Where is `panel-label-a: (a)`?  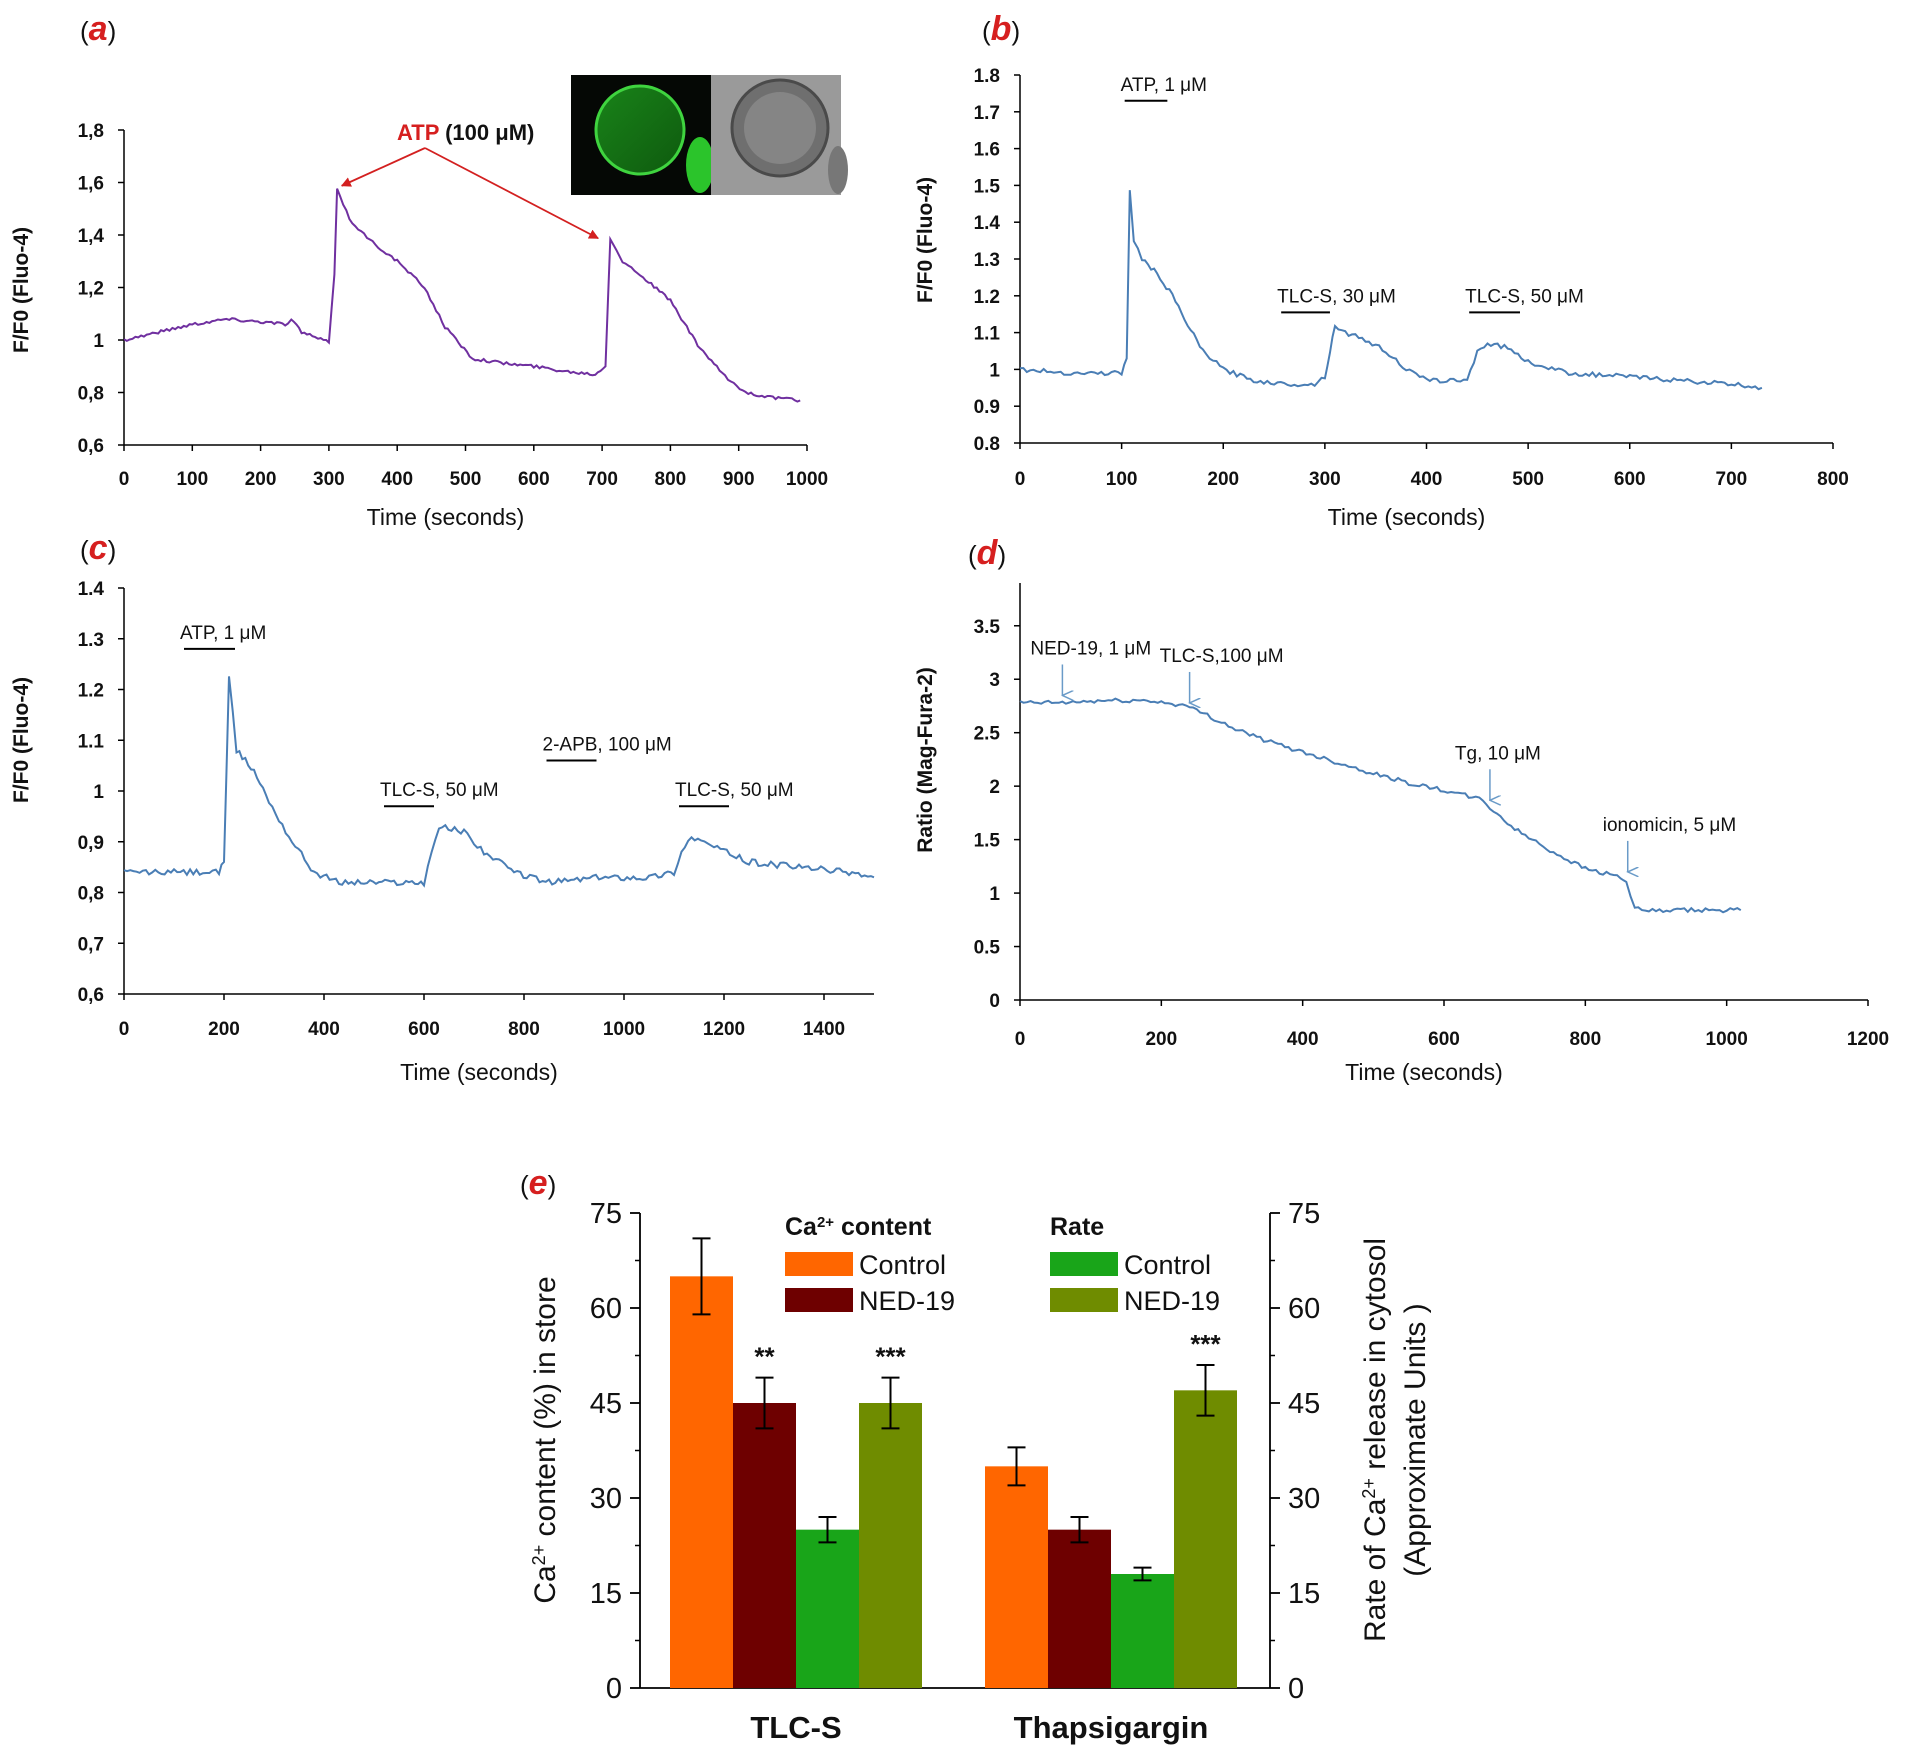 panel-label-a: (a) is located at coordinates (98, 29).